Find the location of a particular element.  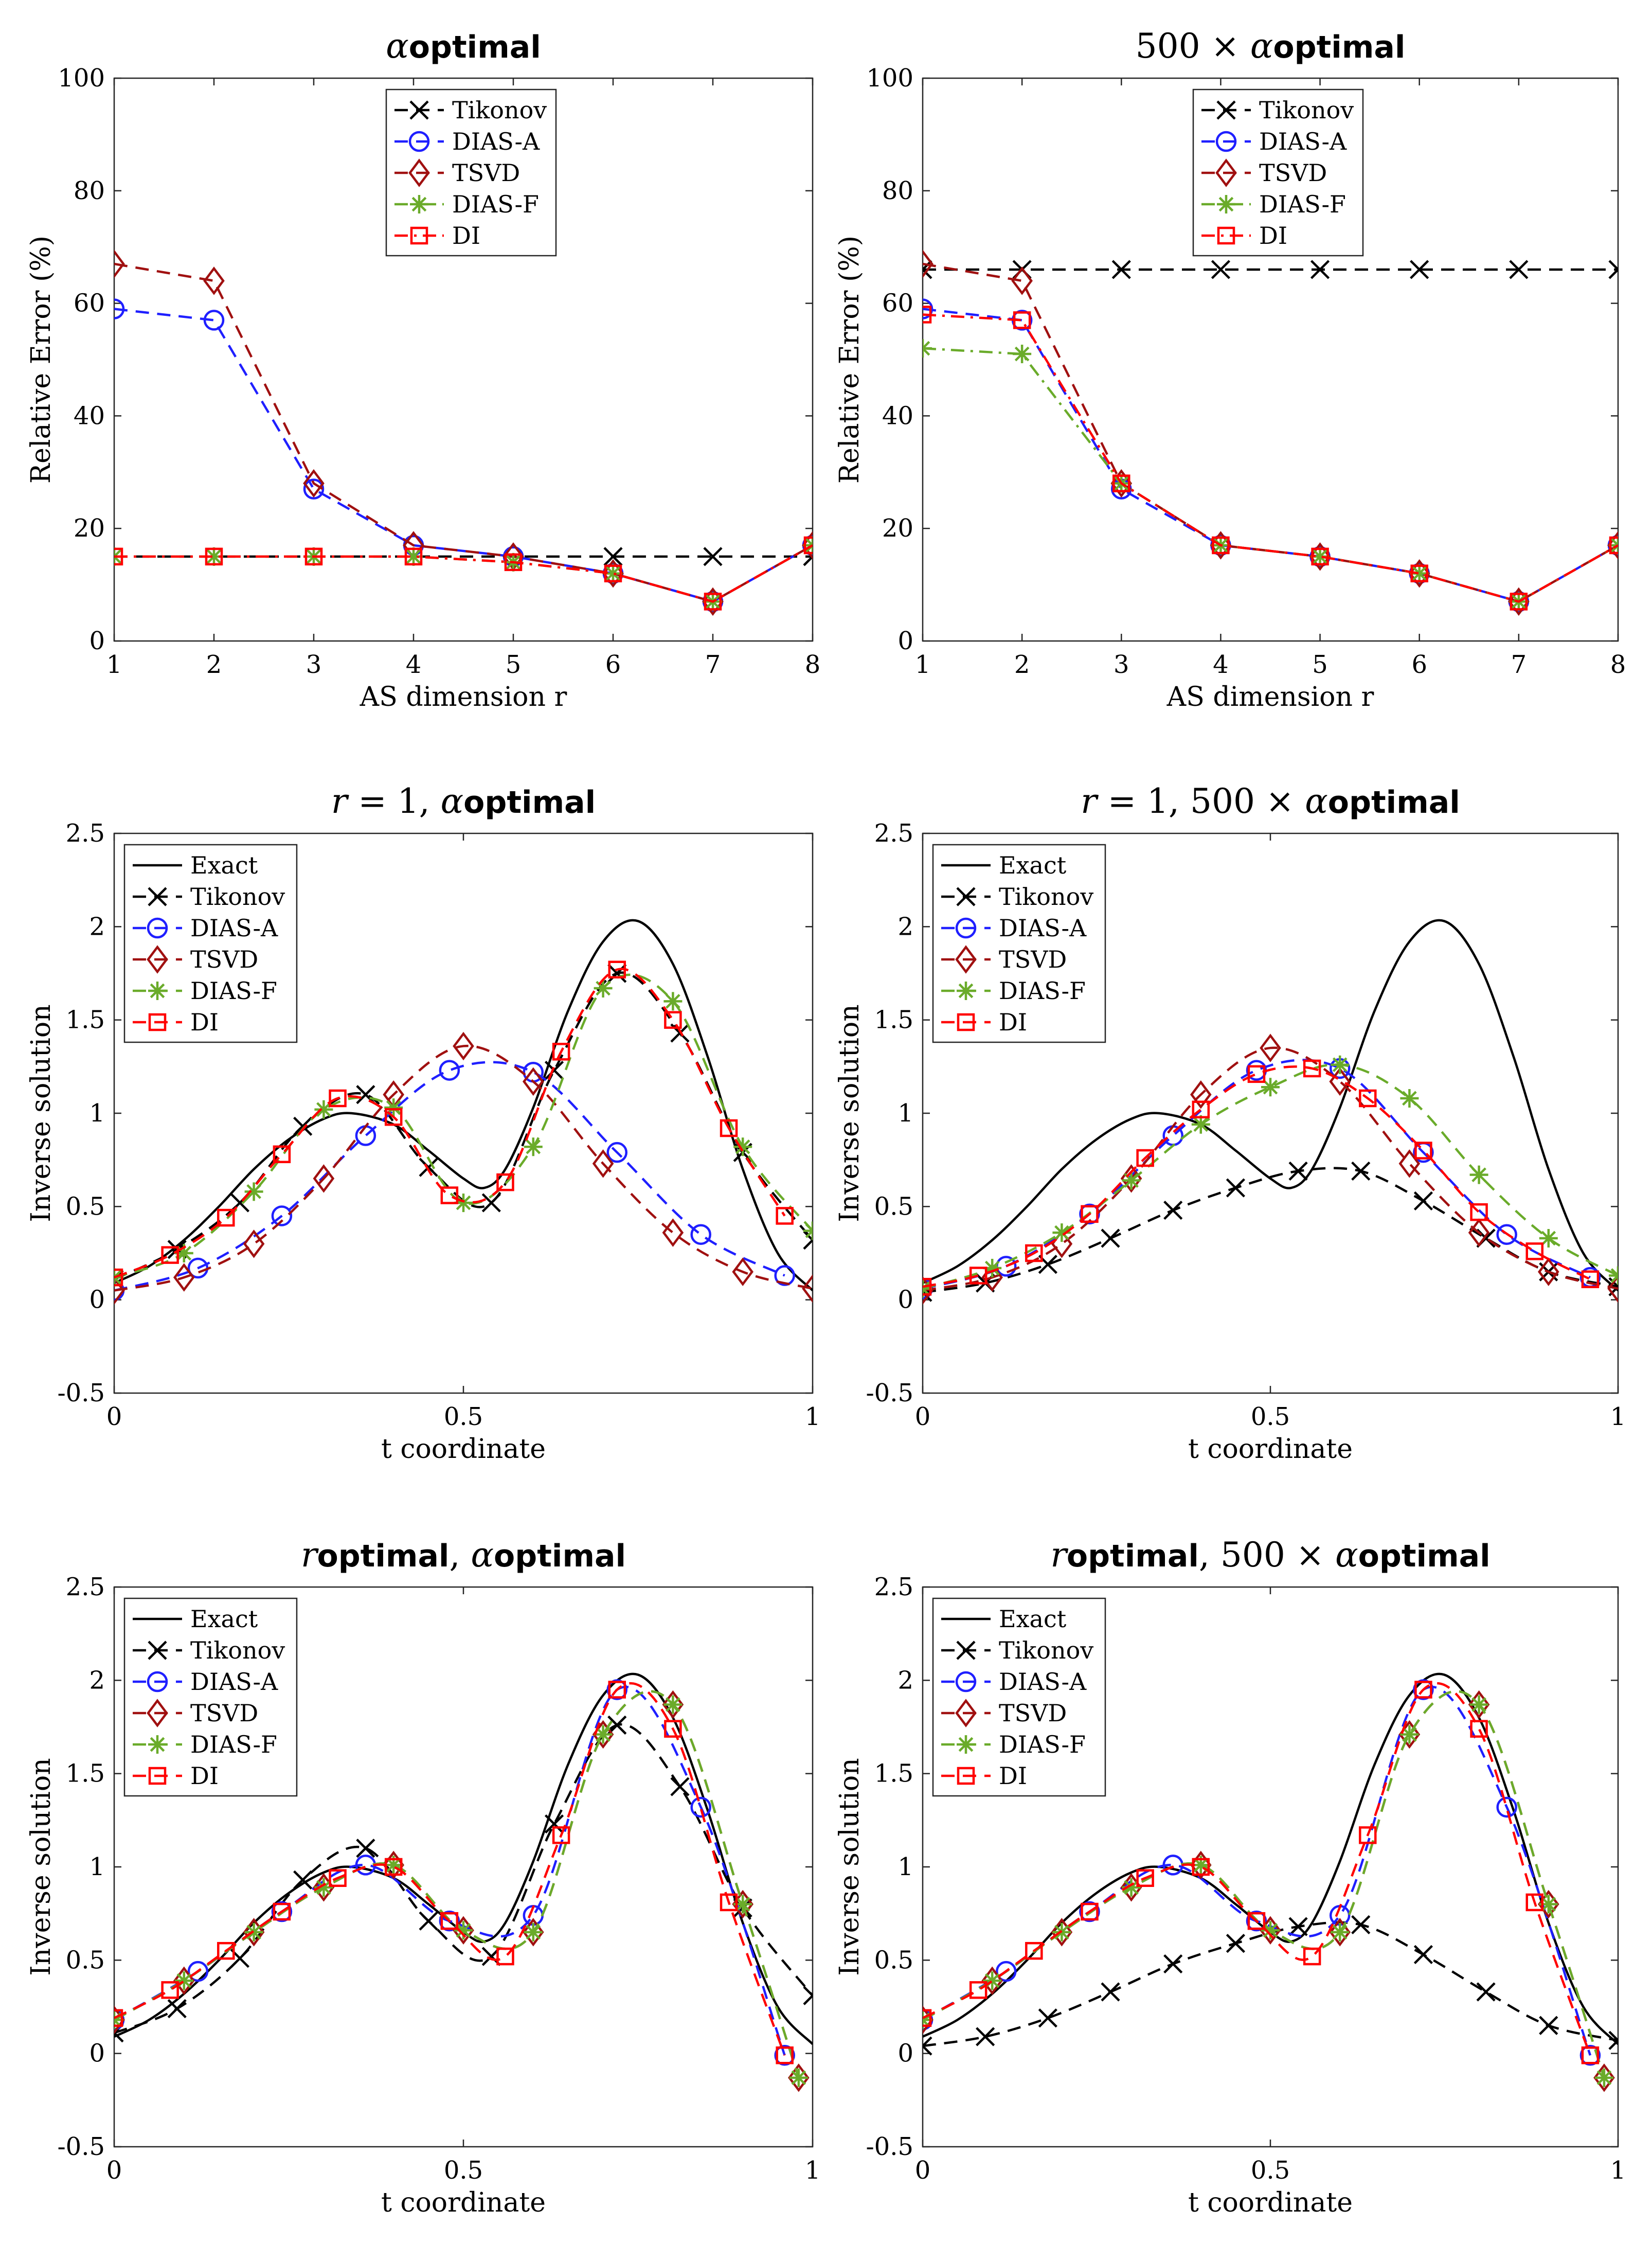

legend-label-tikonov: Tikonov is located at coordinates (237, 1650).